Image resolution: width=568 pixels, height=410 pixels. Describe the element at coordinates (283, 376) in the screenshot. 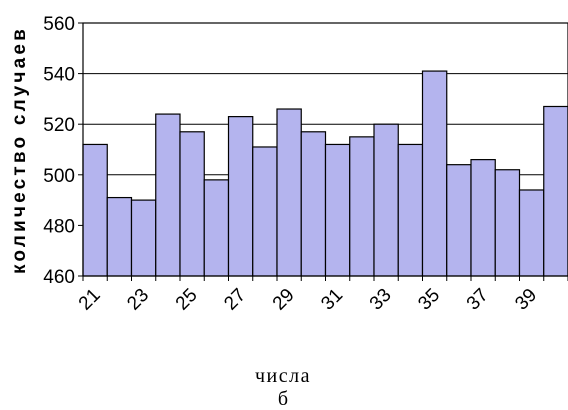

I see `x-axis-label: числа` at that location.